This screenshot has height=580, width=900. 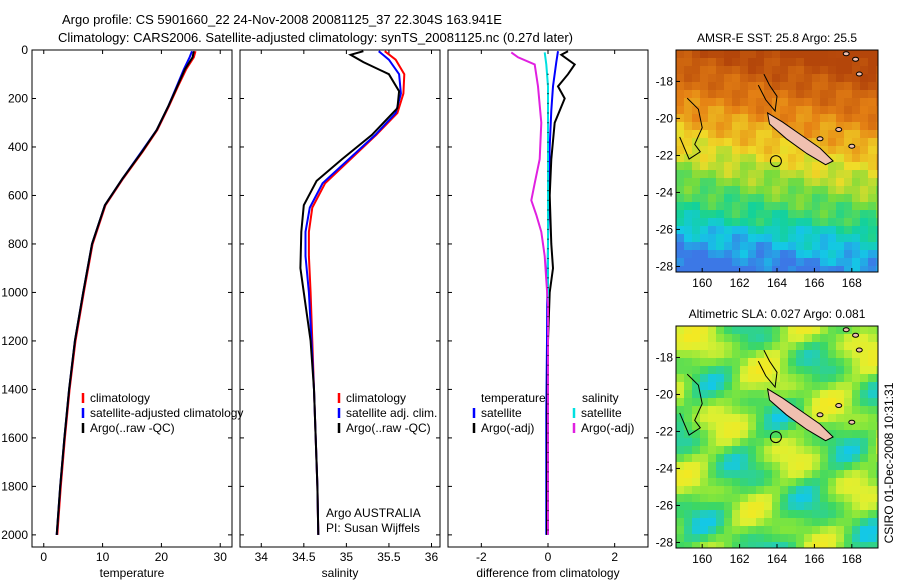 I want to click on series-line, so click(x=350, y=292).